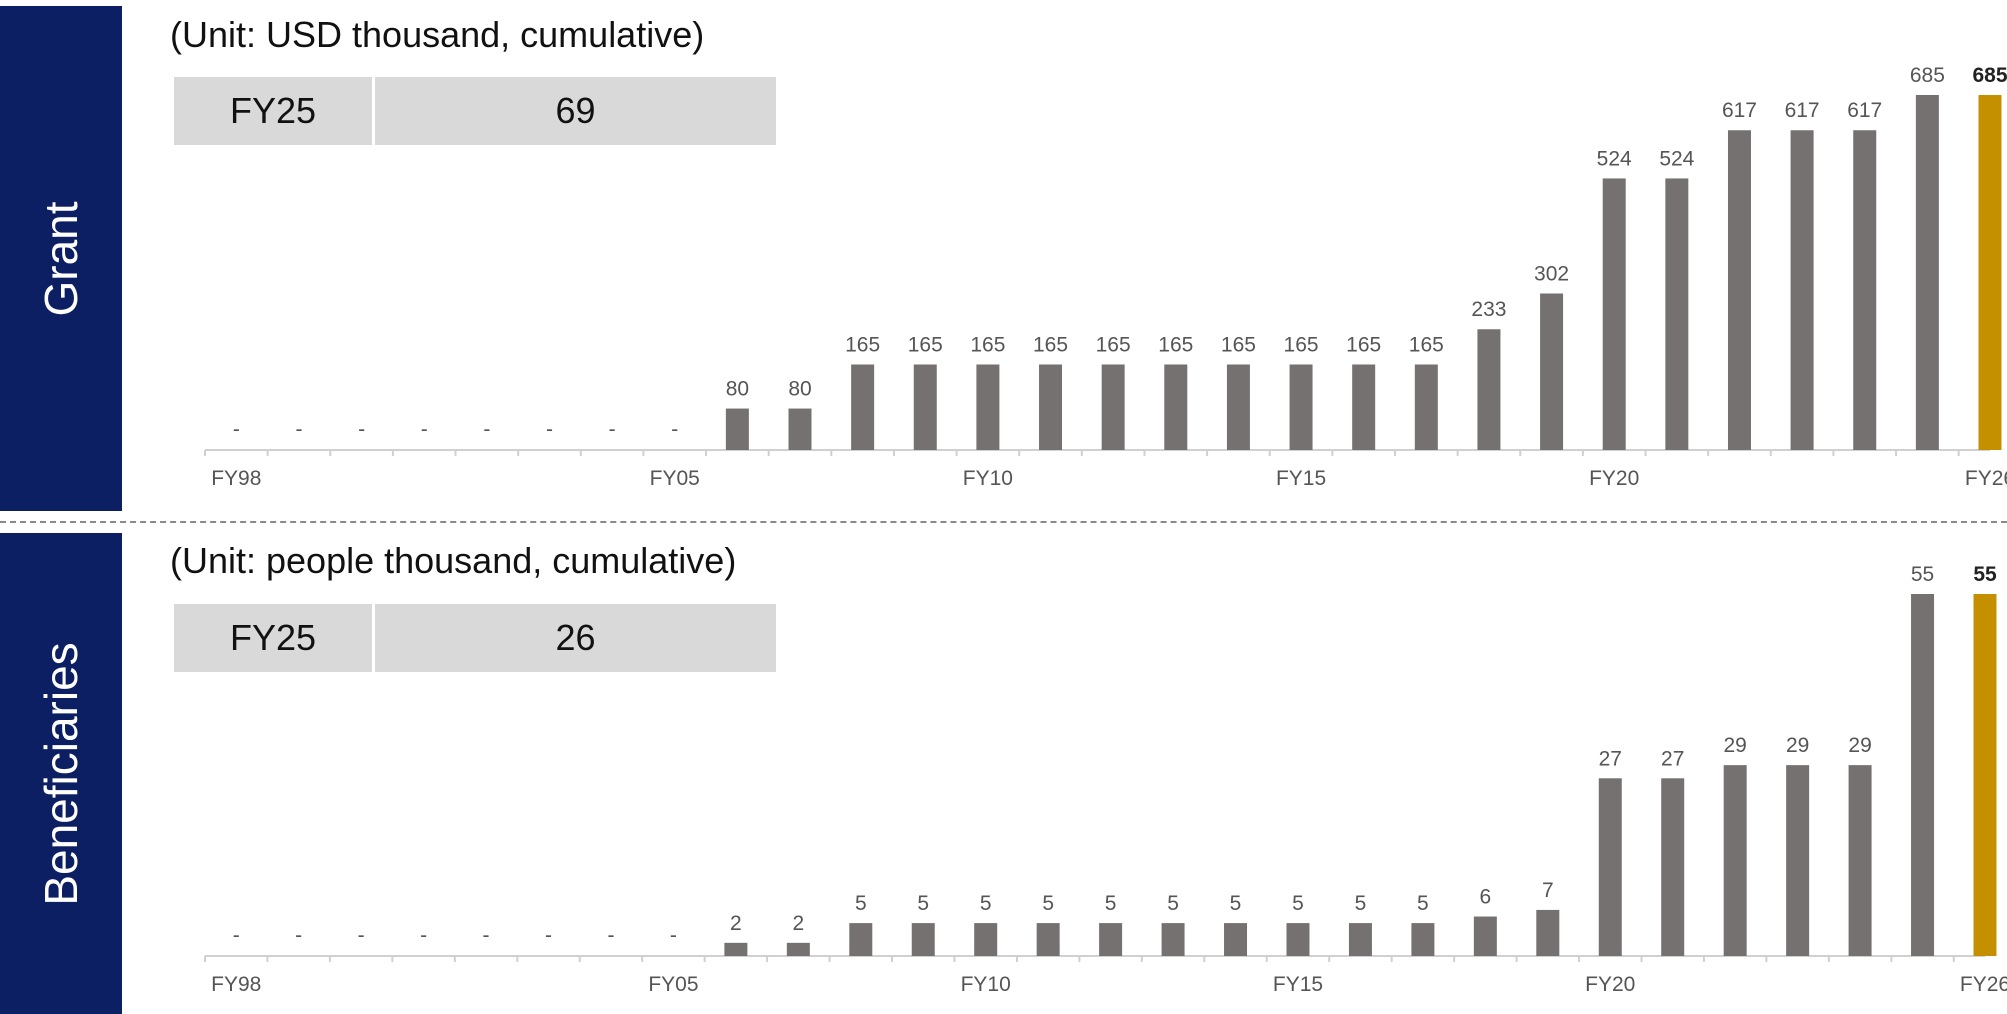 This screenshot has height=1014, width=2007. What do you see at coordinates (736, 949) in the screenshot?
I see `beneficiaries-bar-fy06` at bounding box center [736, 949].